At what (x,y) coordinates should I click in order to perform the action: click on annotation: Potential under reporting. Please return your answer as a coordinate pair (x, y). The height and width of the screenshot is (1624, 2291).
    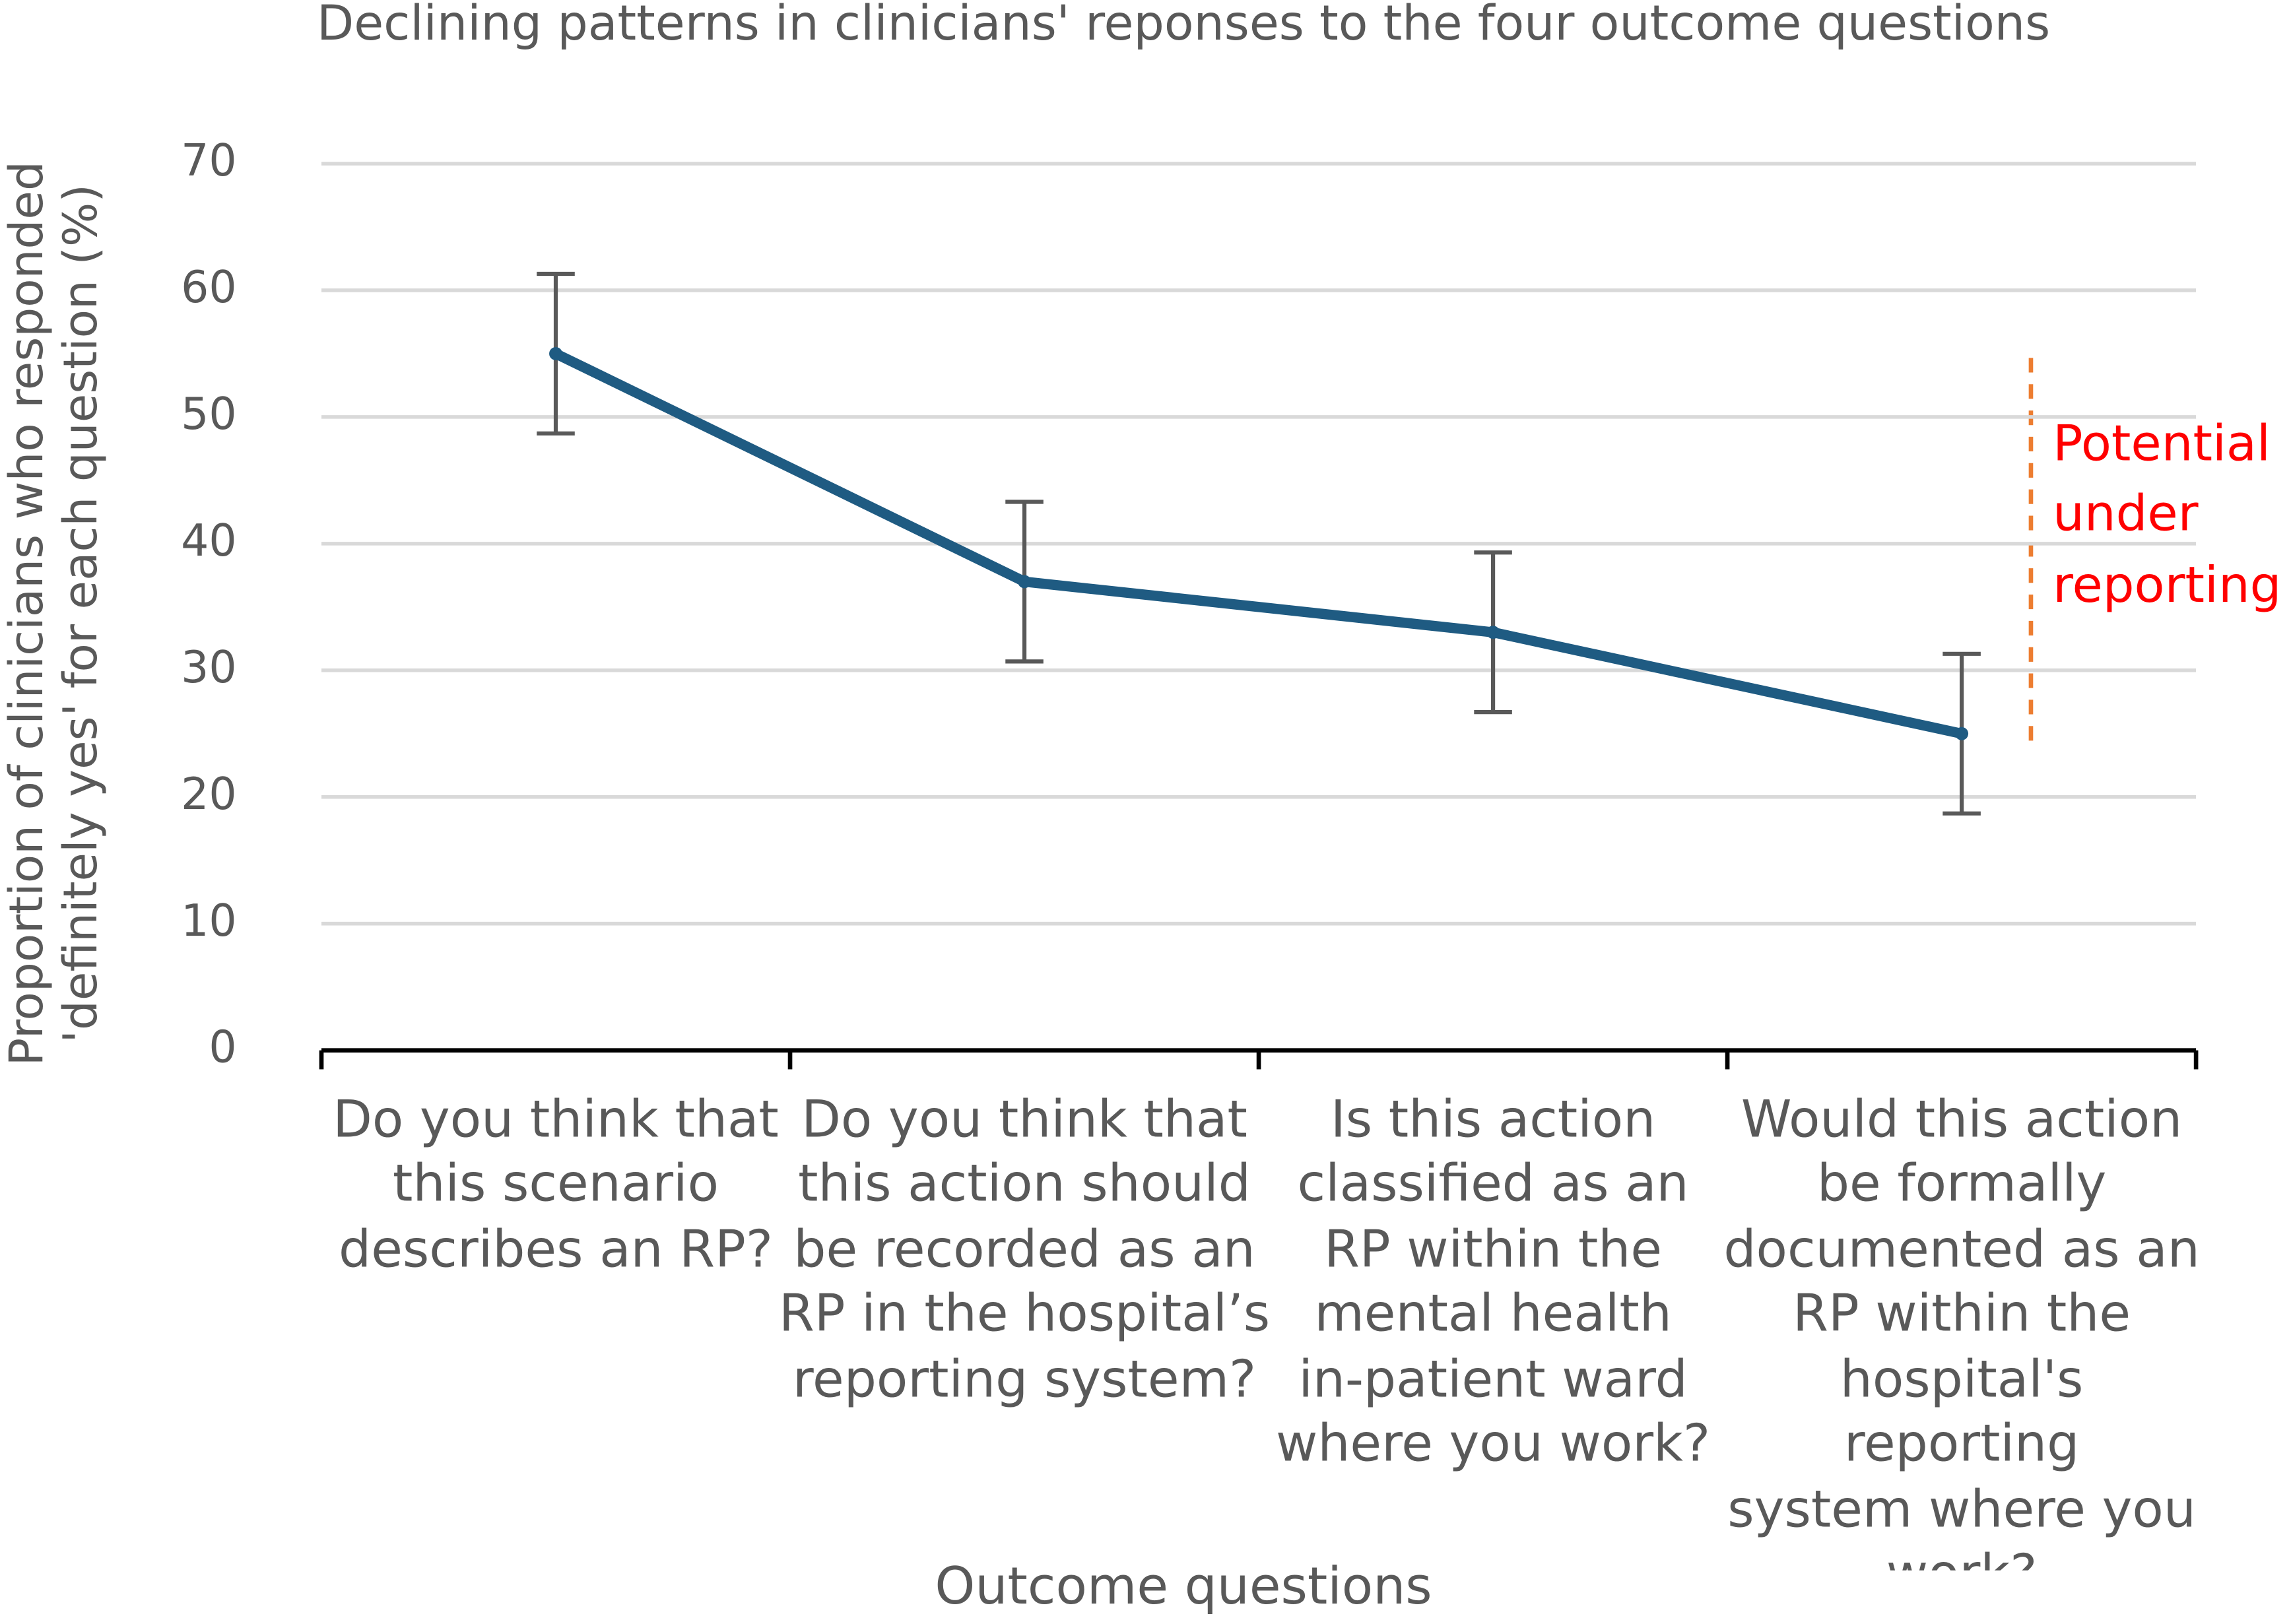
    Looking at the image, I should click on (2167, 514).